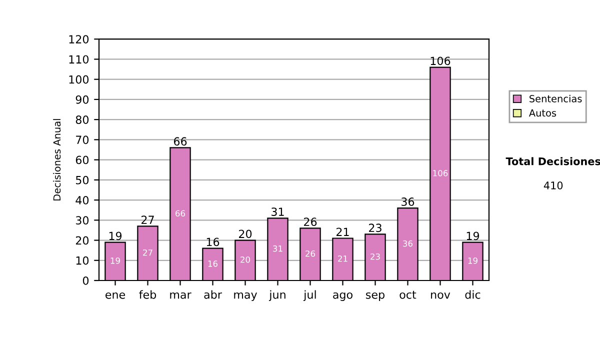 The width and height of the screenshot is (600, 340). I want to click on x-tick-label: jun, so click(277, 295).